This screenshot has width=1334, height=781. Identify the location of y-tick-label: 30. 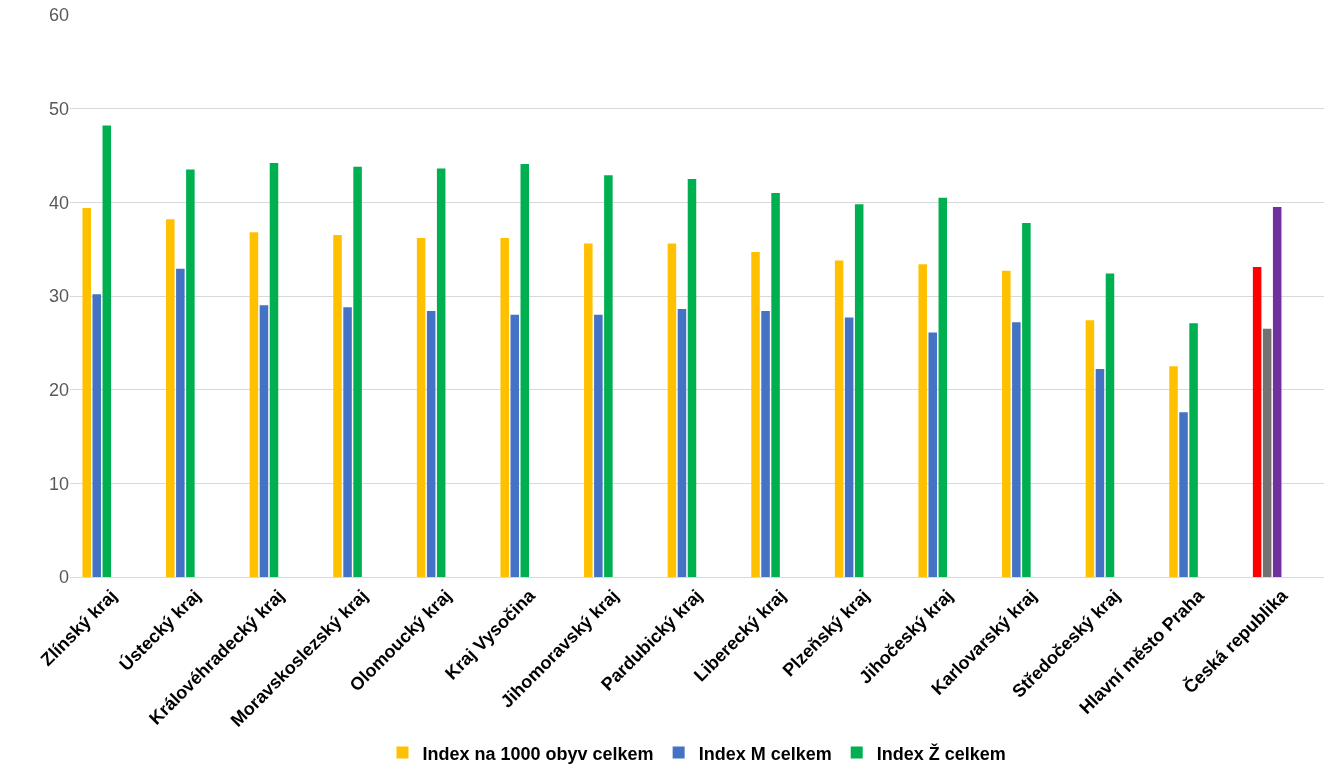
(58, 296).